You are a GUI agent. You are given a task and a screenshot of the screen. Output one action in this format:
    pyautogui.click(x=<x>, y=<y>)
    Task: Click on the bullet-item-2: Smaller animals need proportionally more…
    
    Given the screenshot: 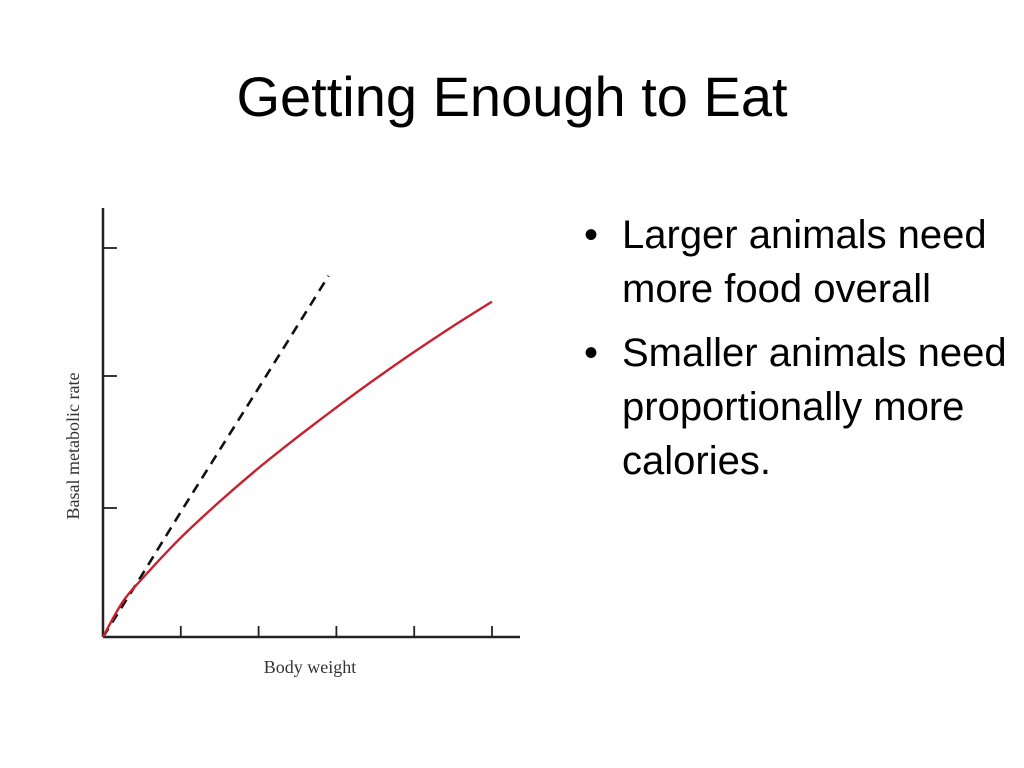 What is the action you would take?
    pyautogui.click(x=793, y=407)
    